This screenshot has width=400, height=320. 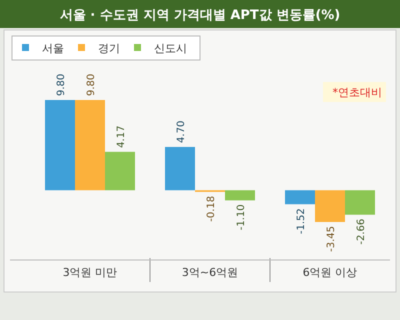 I want to click on data-label: -3.45, so click(x=331, y=239).